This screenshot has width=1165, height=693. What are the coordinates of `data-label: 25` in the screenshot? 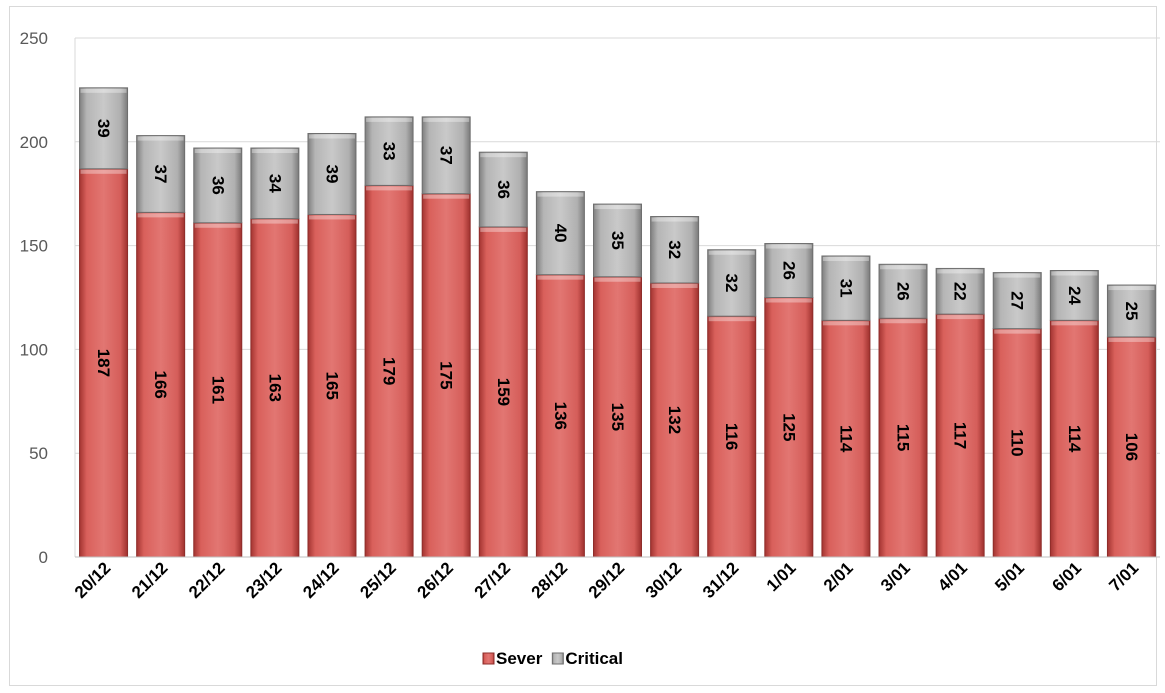 It's located at (1131, 311).